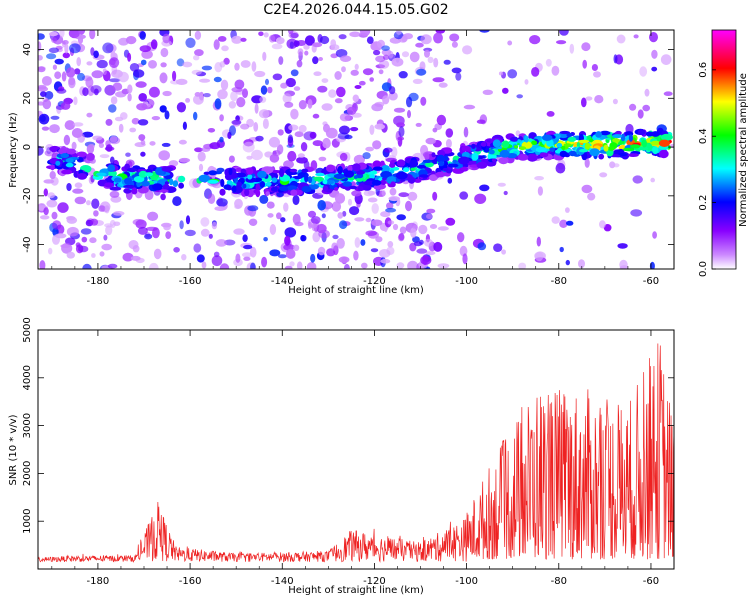 The height and width of the screenshot is (600, 750). I want to click on y-tick-label: 1000, so click(27, 520).